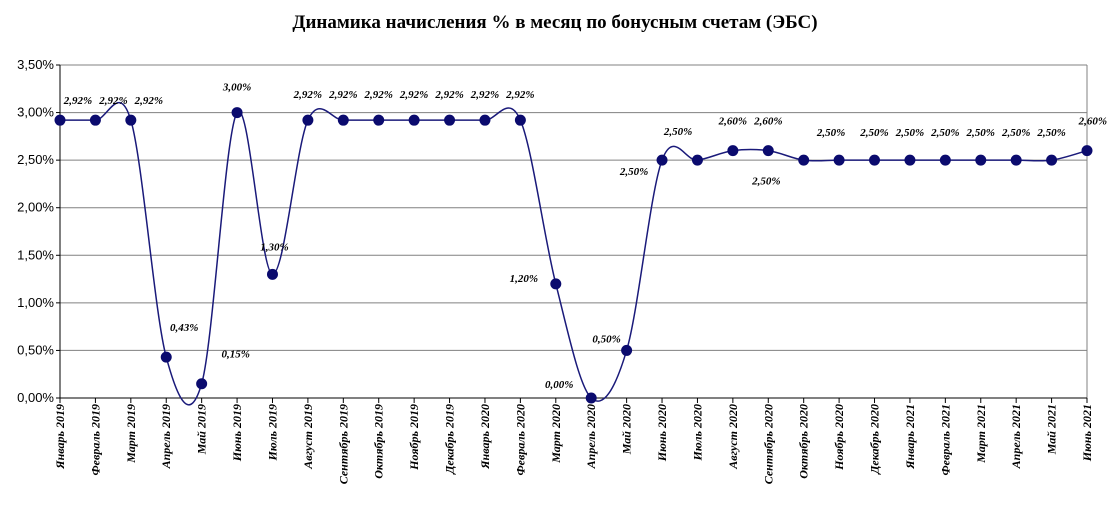 The width and height of the screenshot is (1110, 506). Describe the element at coordinates (520, 440) in the screenshot. I see `x-tick-label: Февраль 2020` at that location.